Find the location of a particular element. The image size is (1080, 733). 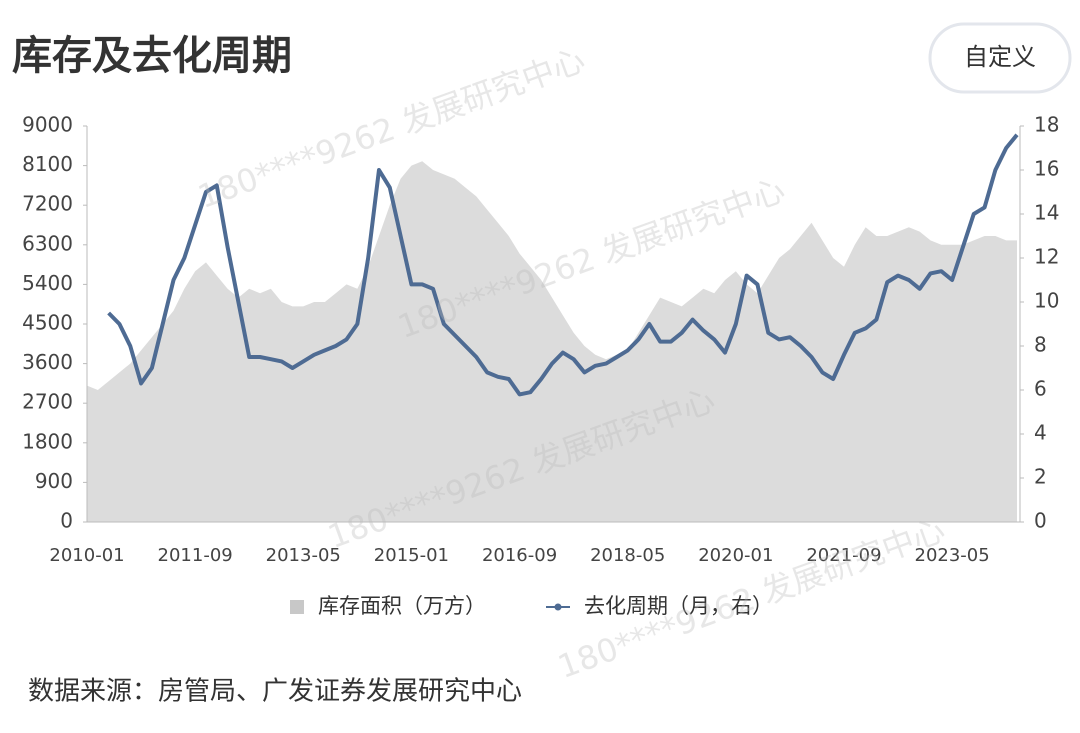

y2-tick-label: 4 is located at coordinates (1040, 433).